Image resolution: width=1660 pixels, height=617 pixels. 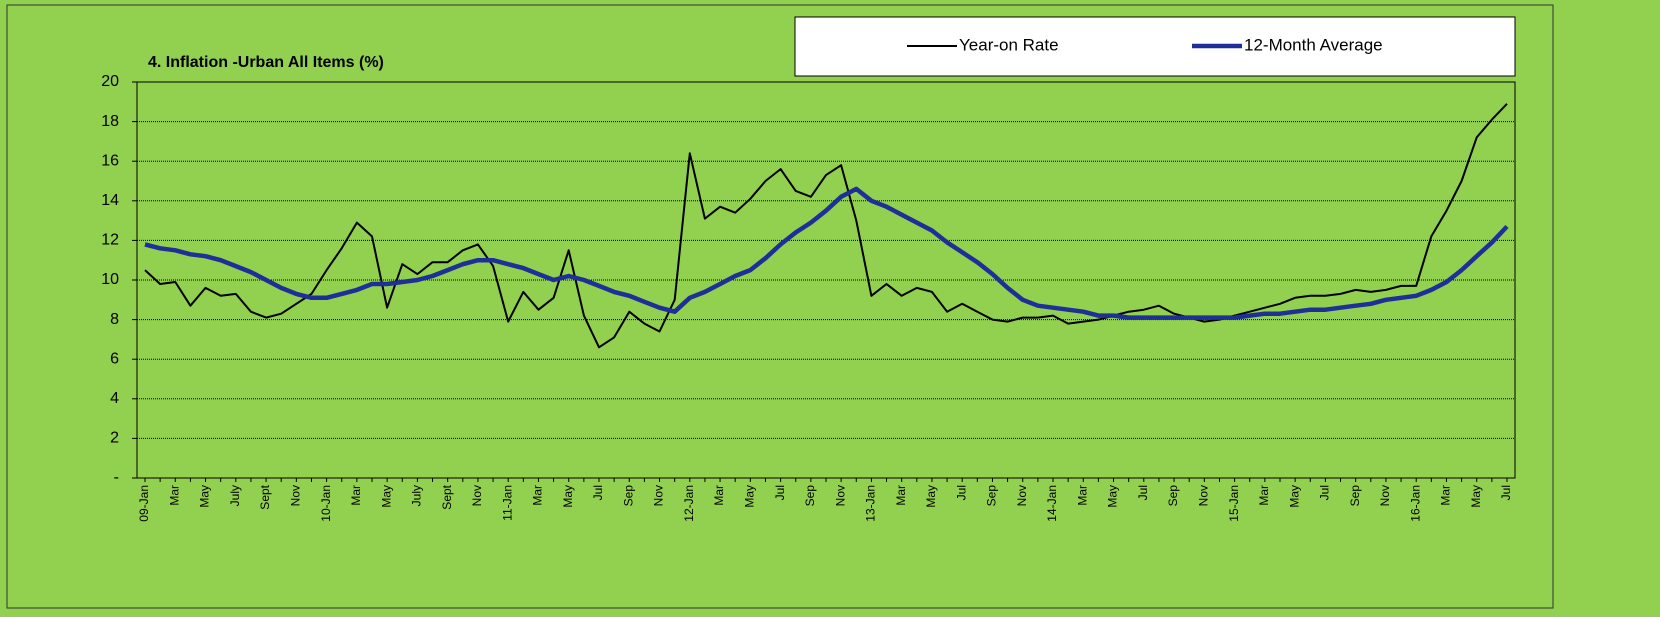 What do you see at coordinates (114, 358) in the screenshot?
I see `y-tick-label: 6` at bounding box center [114, 358].